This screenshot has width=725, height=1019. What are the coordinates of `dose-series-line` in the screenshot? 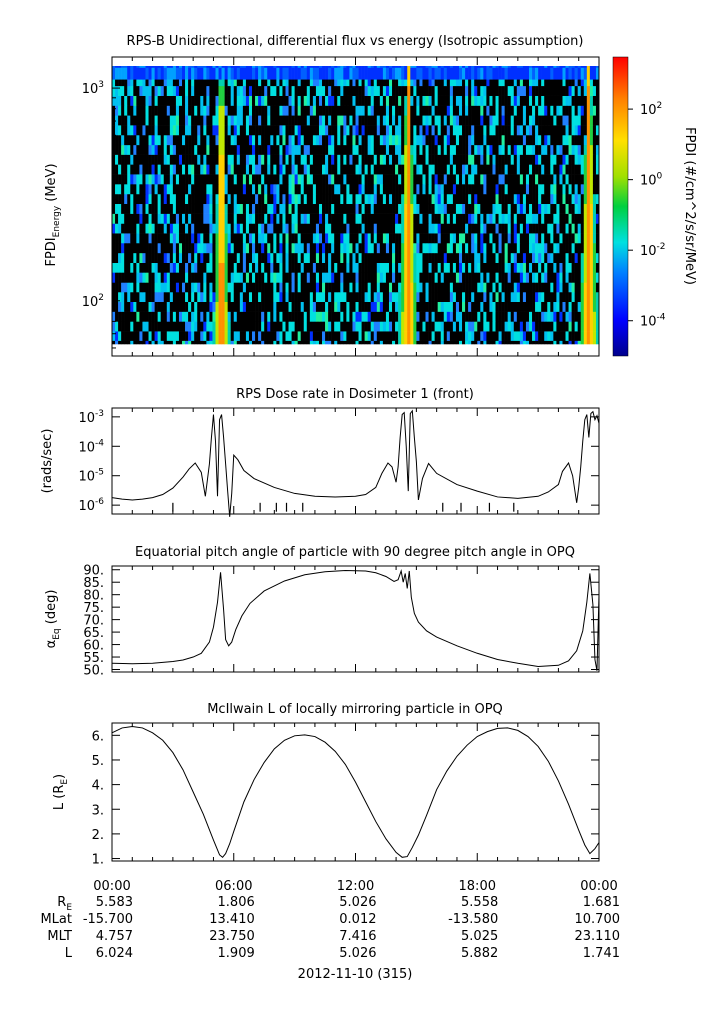 It's located at (355, 463).